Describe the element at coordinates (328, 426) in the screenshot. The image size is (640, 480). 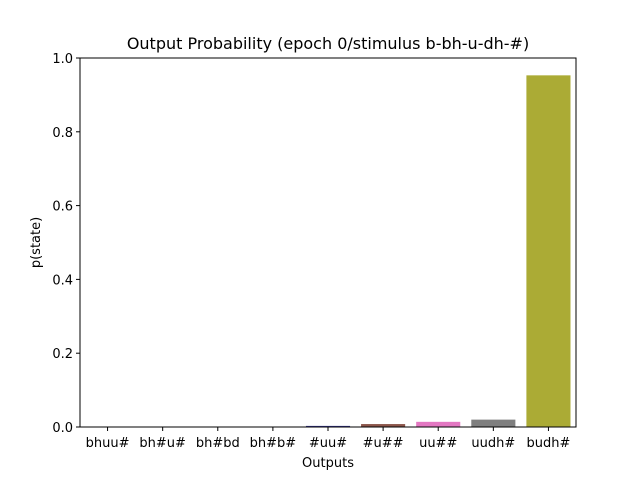
I see `bar-#uu#` at that location.